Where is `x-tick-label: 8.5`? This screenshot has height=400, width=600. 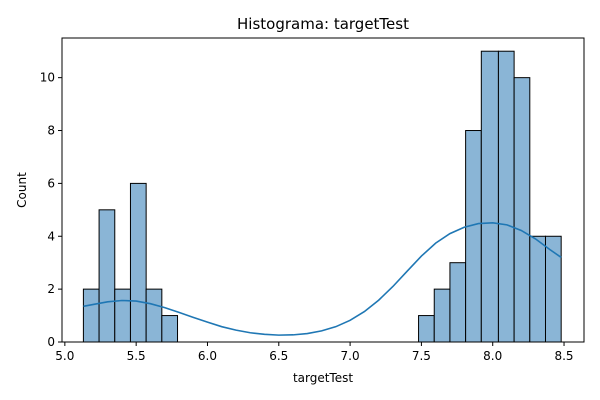 x-tick-label: 8.5 is located at coordinates (563, 356).